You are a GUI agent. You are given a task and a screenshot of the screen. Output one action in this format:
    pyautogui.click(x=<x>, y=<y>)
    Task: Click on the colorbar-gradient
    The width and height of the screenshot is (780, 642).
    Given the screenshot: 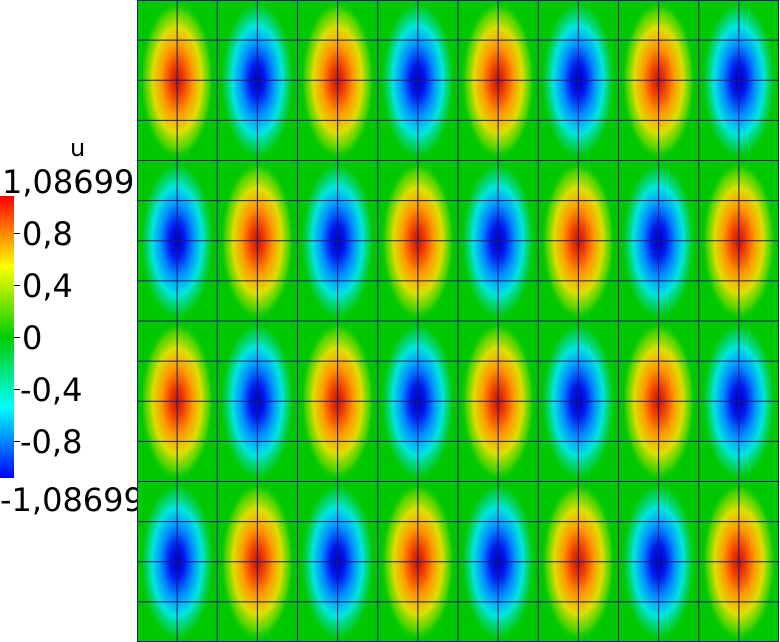 What is the action you would take?
    pyautogui.click(x=7, y=337)
    